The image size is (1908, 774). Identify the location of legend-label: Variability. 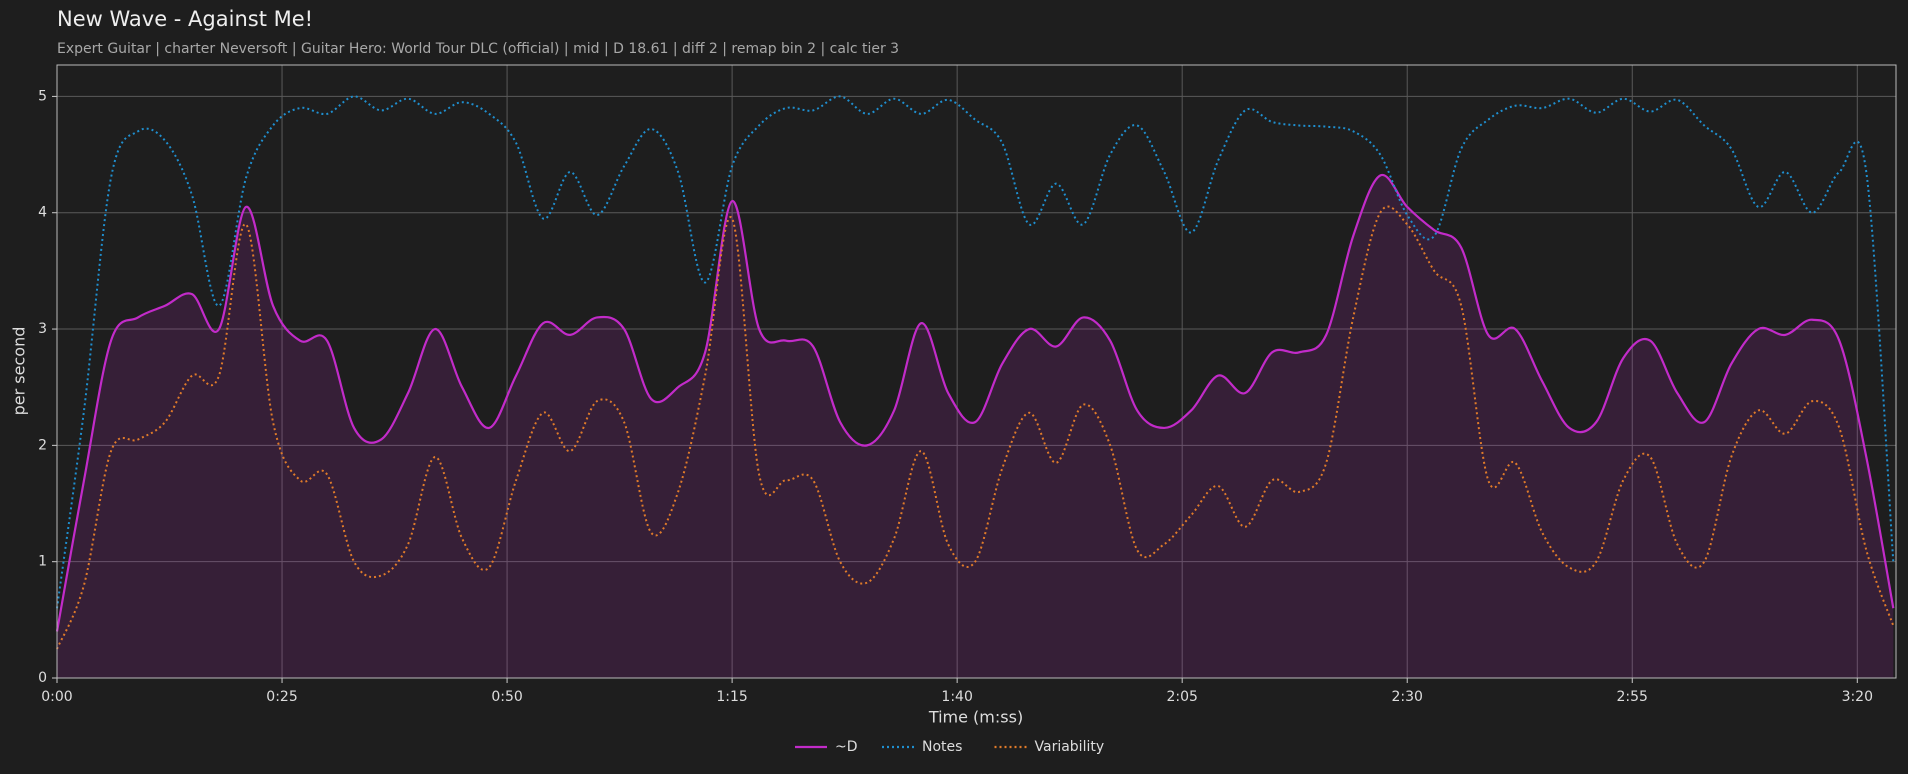
(1070, 747).